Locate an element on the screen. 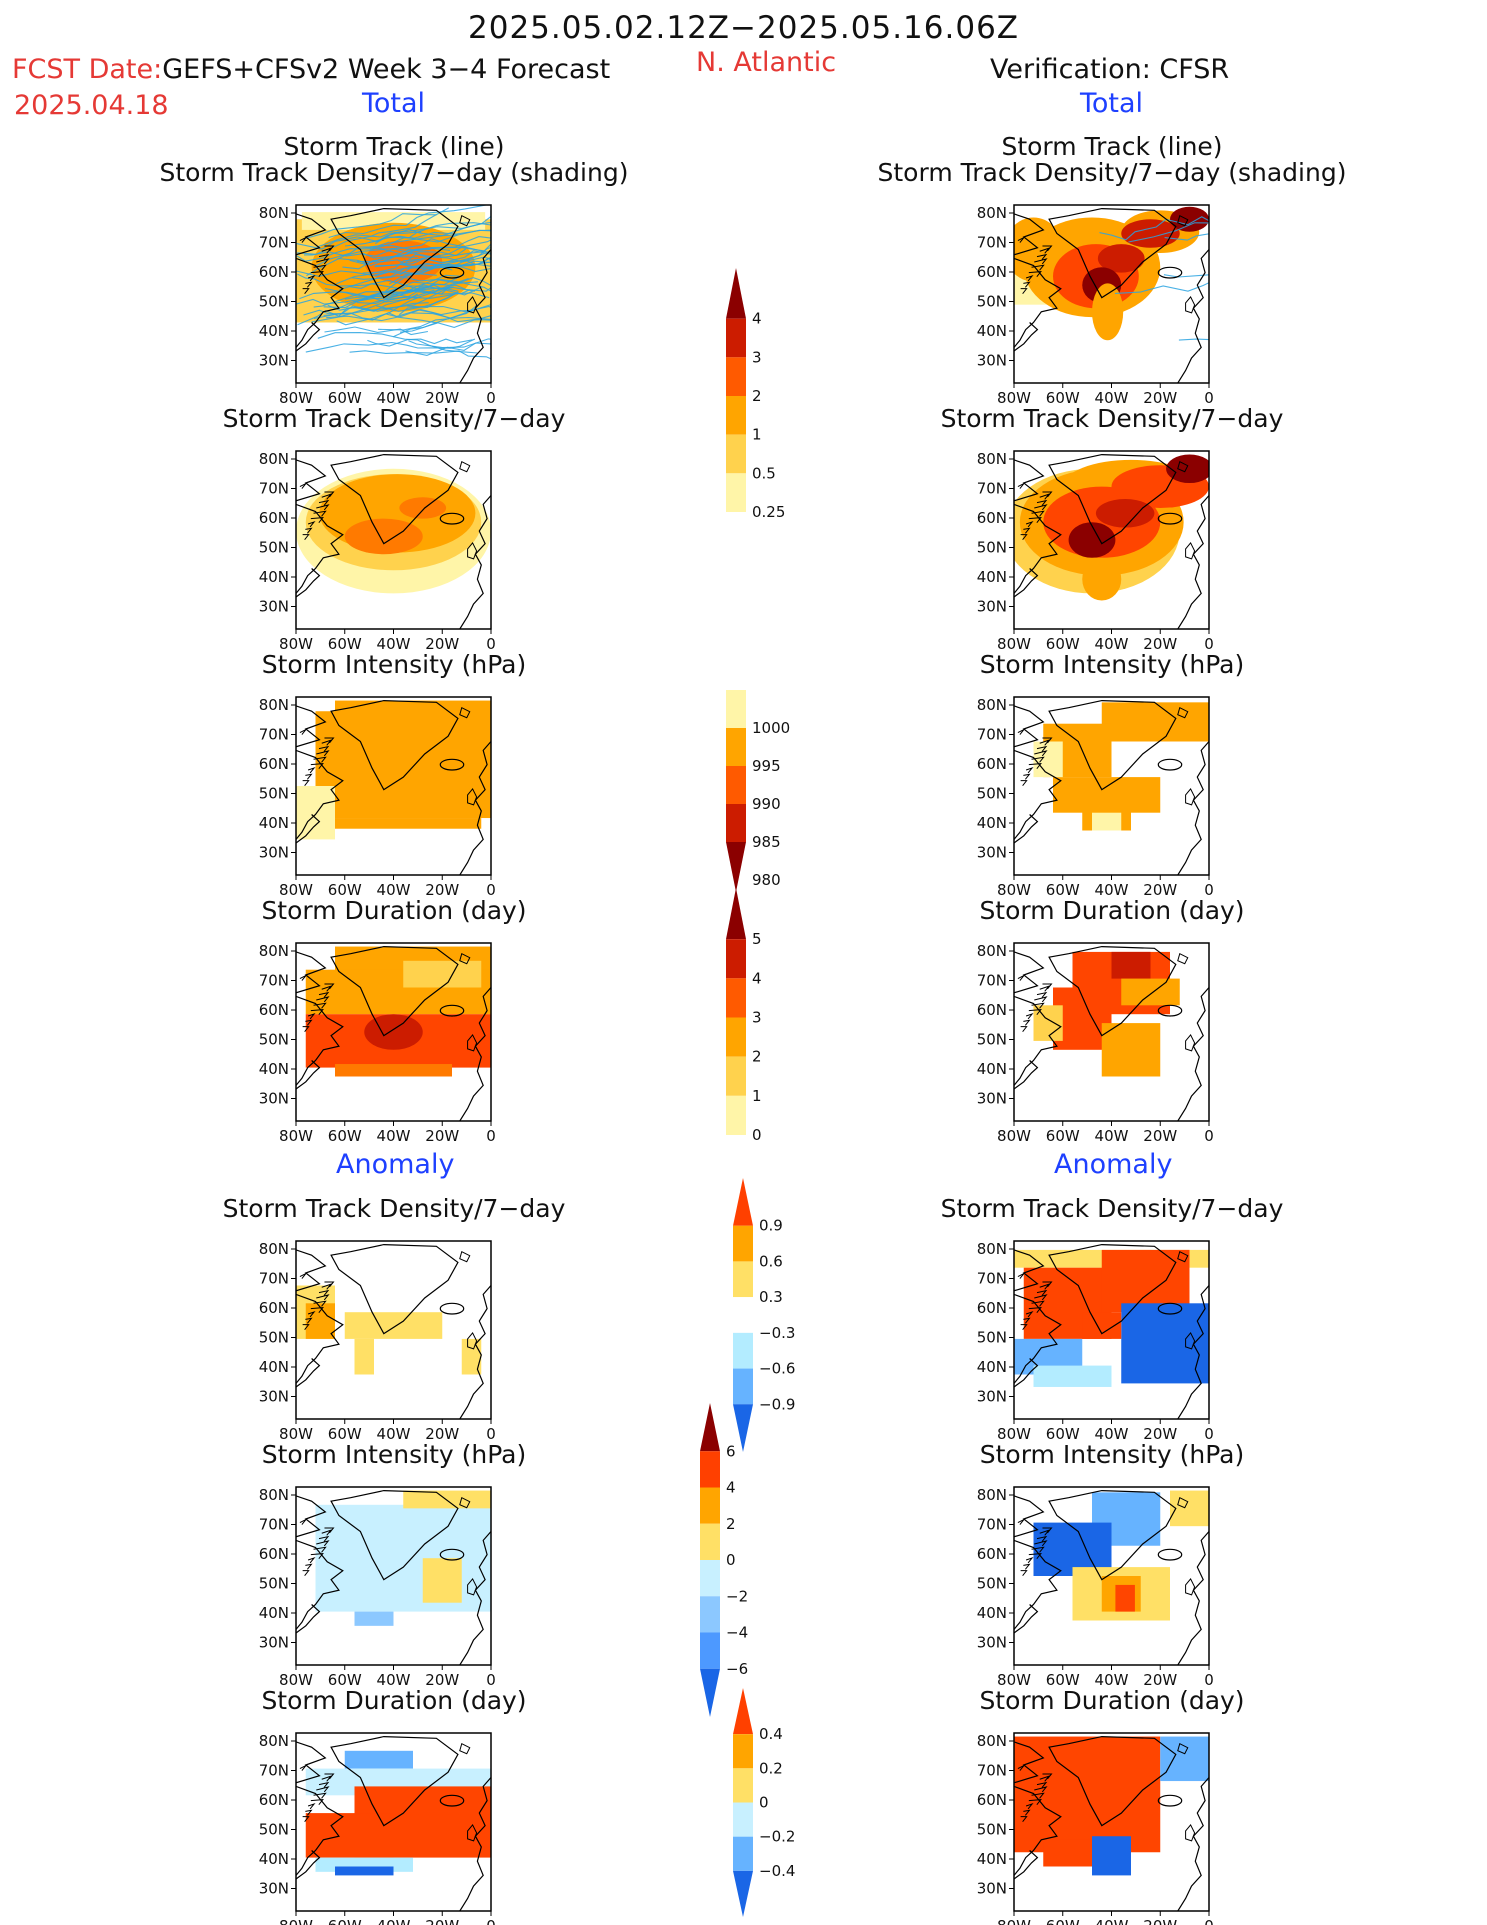  right-duration-anom-lat-tick: 30N is located at coordinates (992, 1889).